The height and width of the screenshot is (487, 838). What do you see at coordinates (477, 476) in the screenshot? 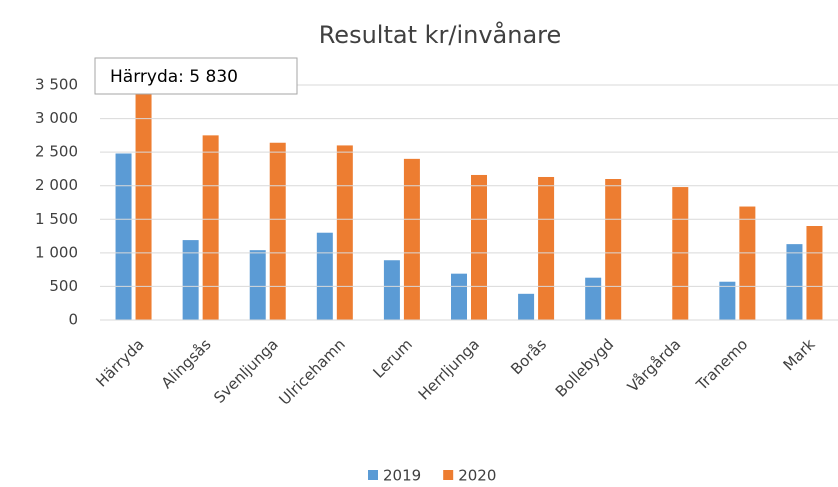
I see `legend-label: 2020` at bounding box center [477, 476].